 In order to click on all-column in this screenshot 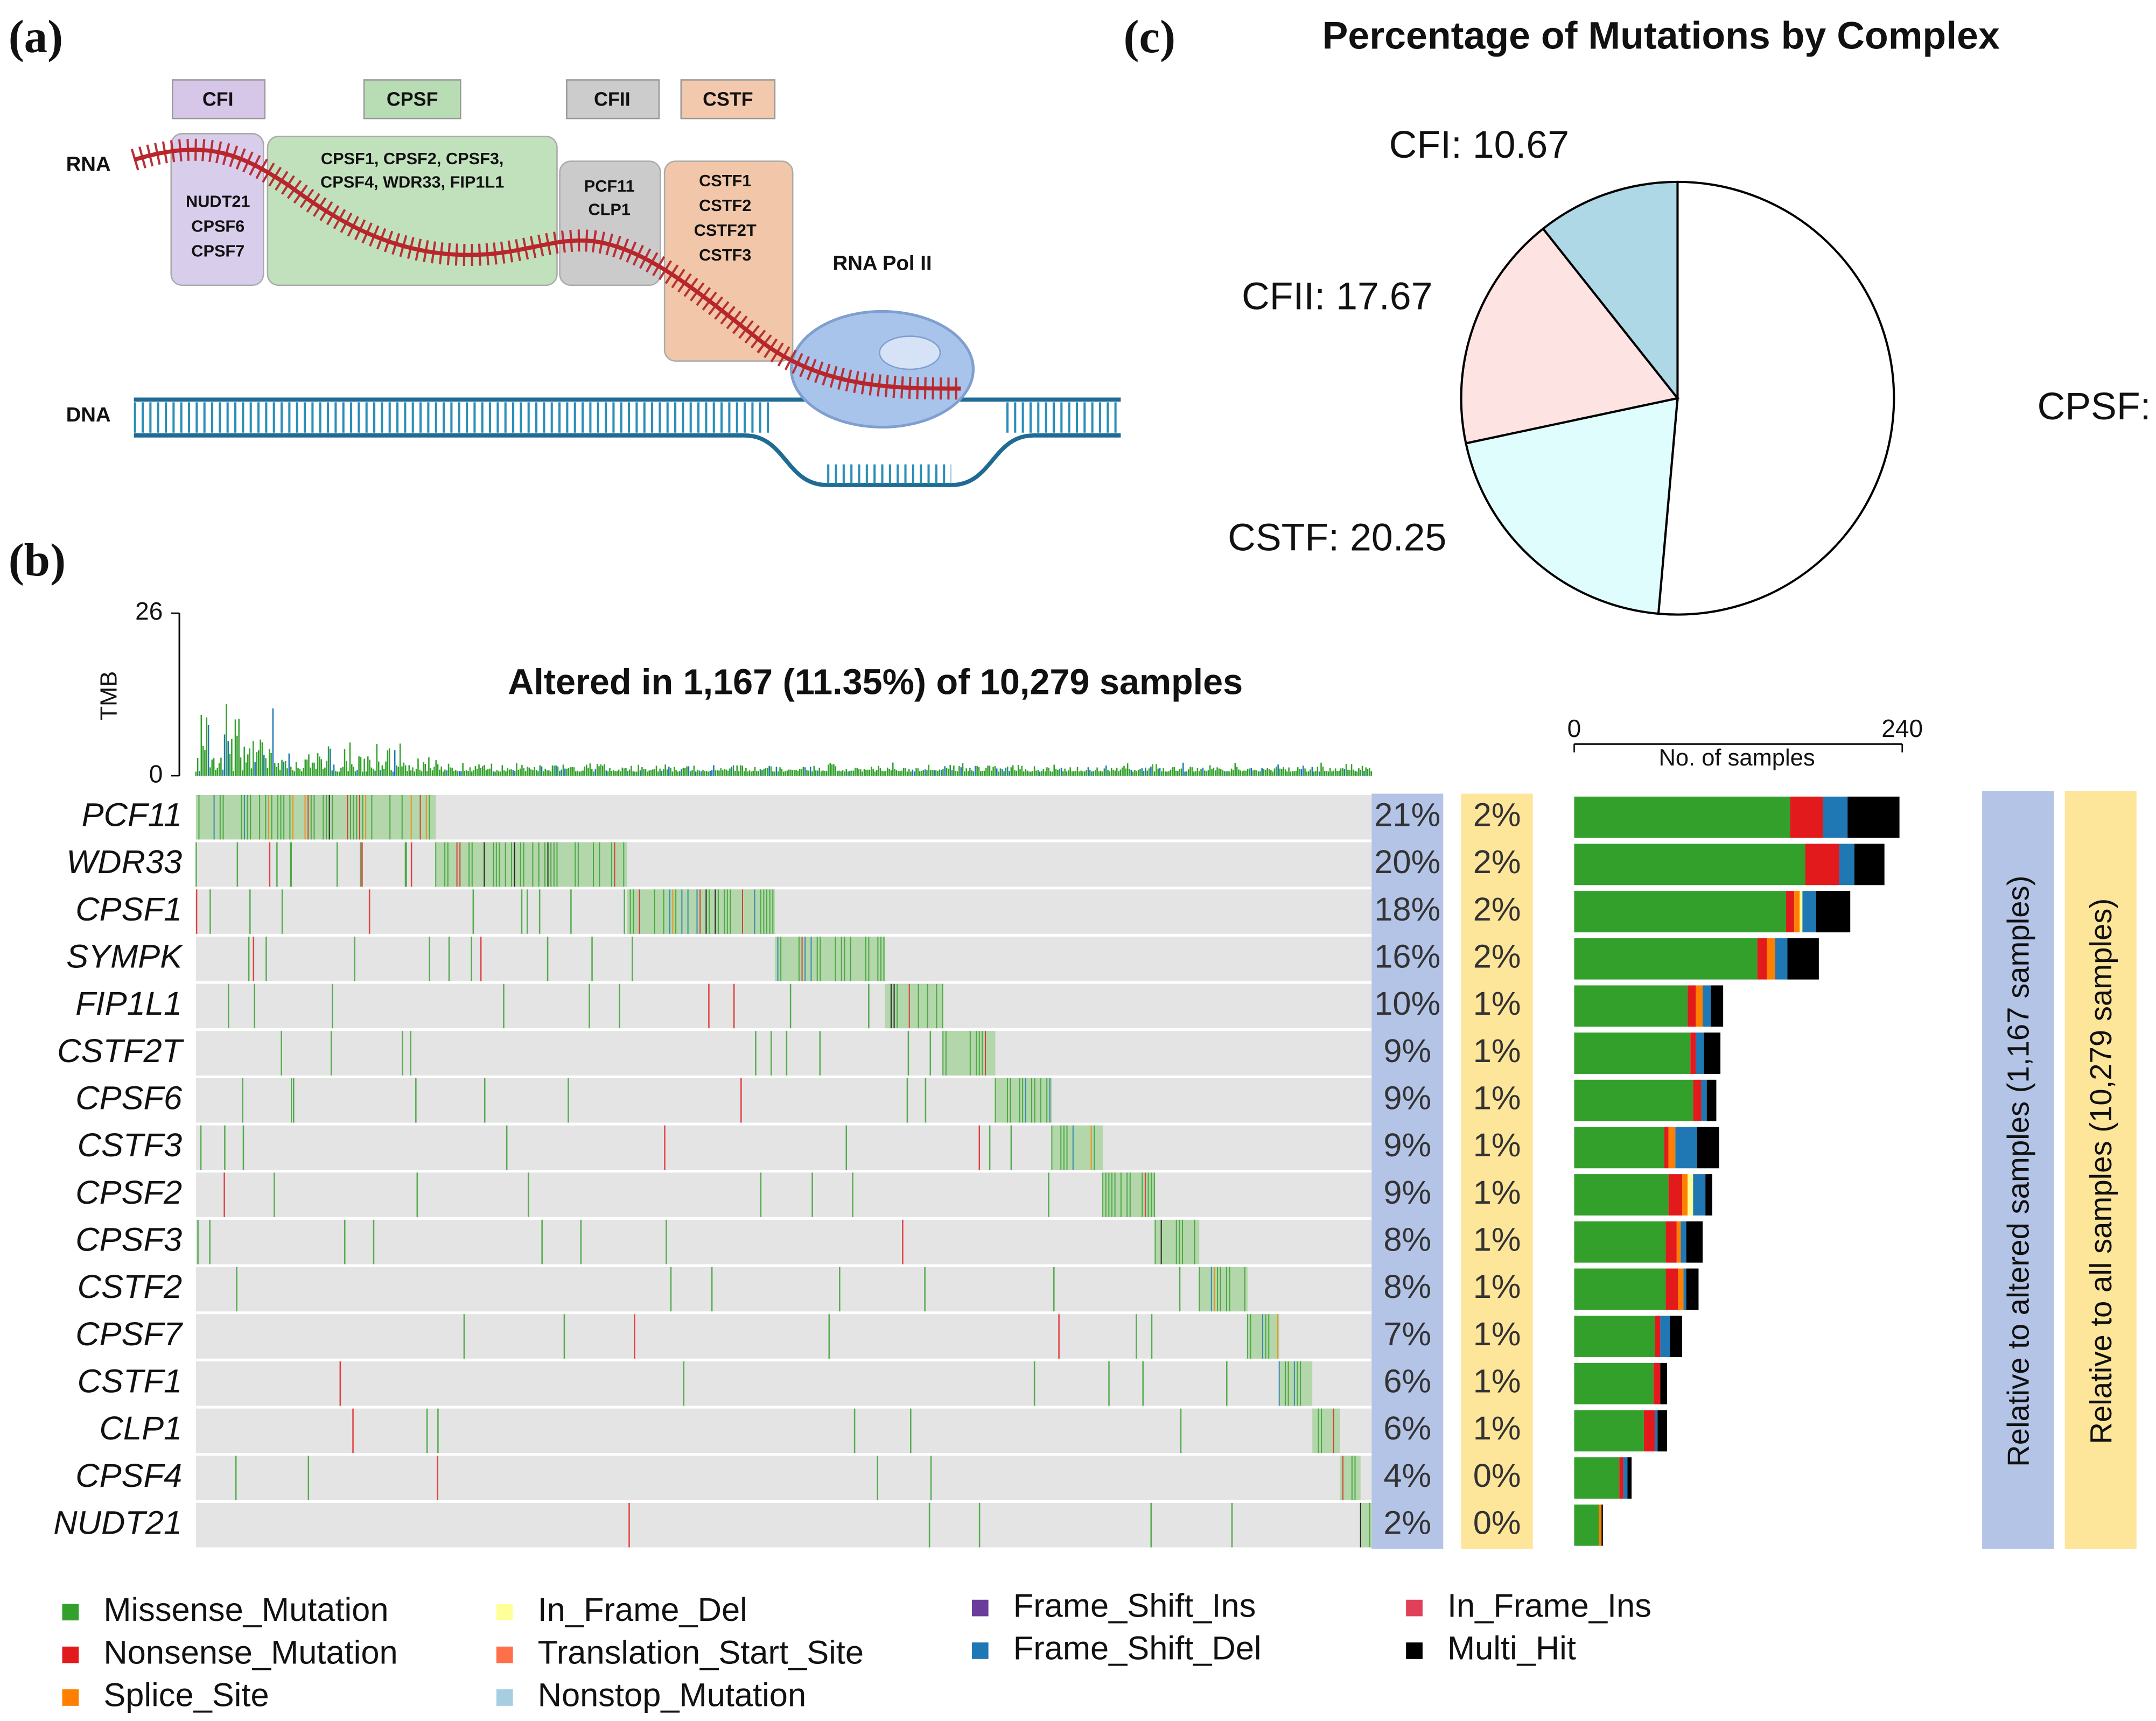, I will do `click(1497, 1171)`.